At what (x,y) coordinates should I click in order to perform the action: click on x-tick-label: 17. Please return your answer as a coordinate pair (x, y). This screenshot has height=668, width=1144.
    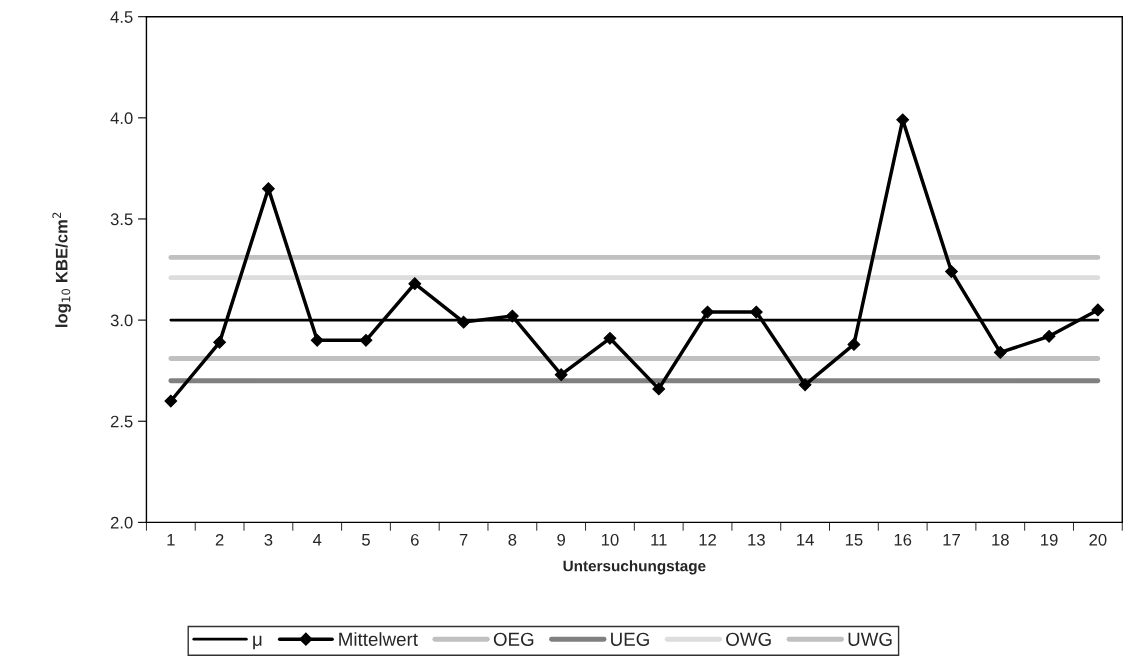
    Looking at the image, I should click on (951, 540).